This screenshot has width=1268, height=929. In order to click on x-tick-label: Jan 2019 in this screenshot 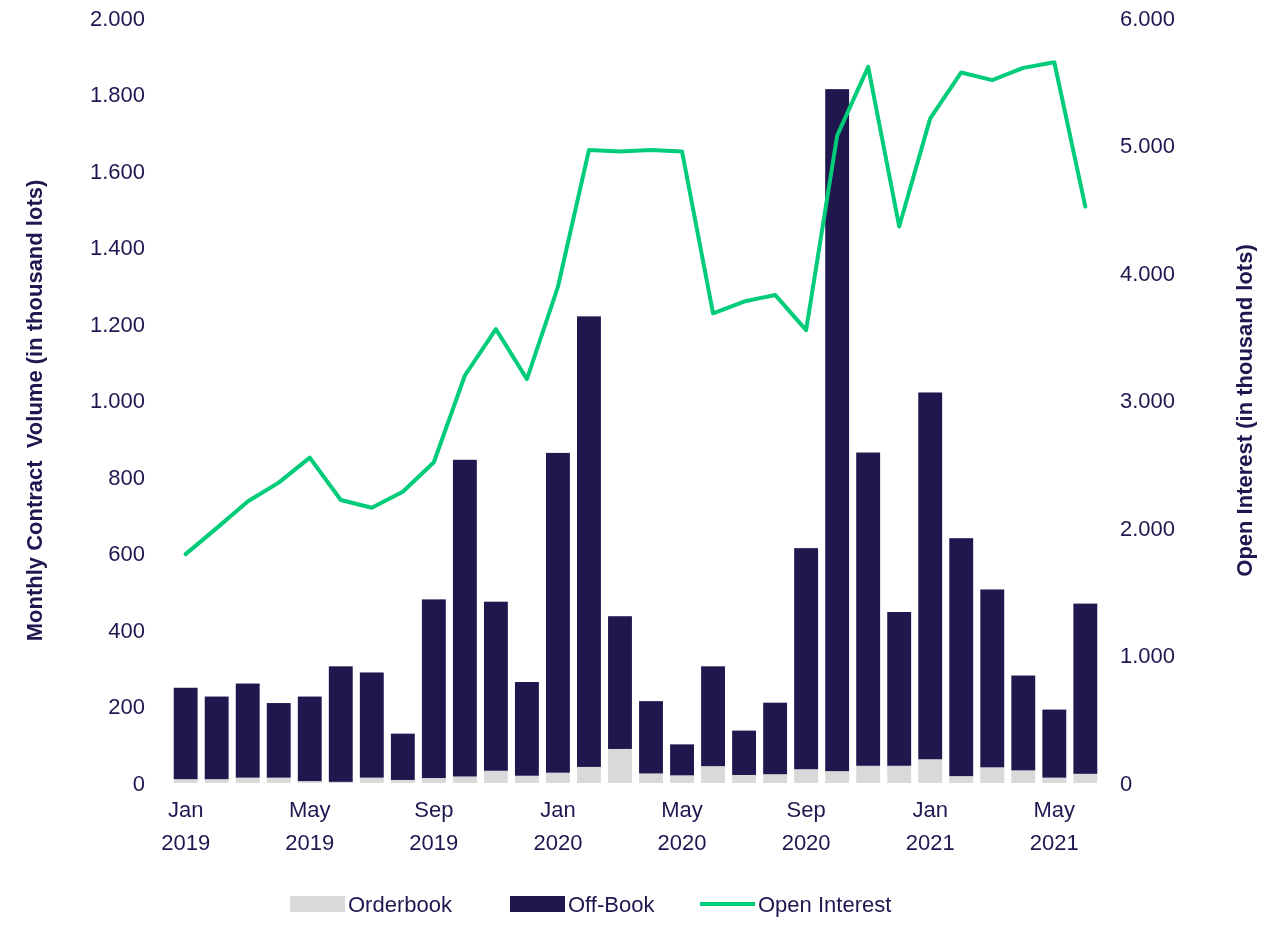, I will do `click(186, 826)`.